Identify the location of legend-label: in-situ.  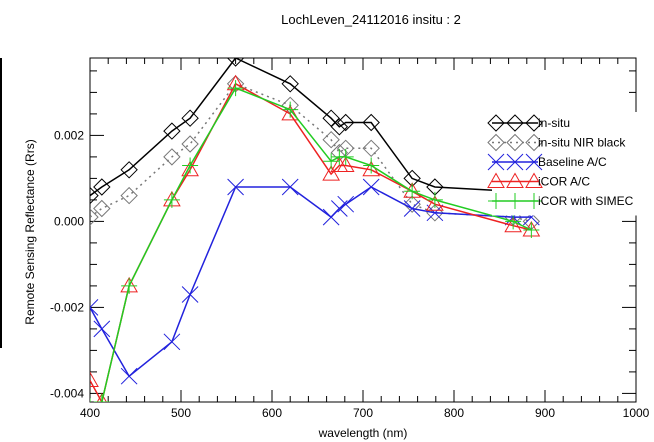
(554, 123).